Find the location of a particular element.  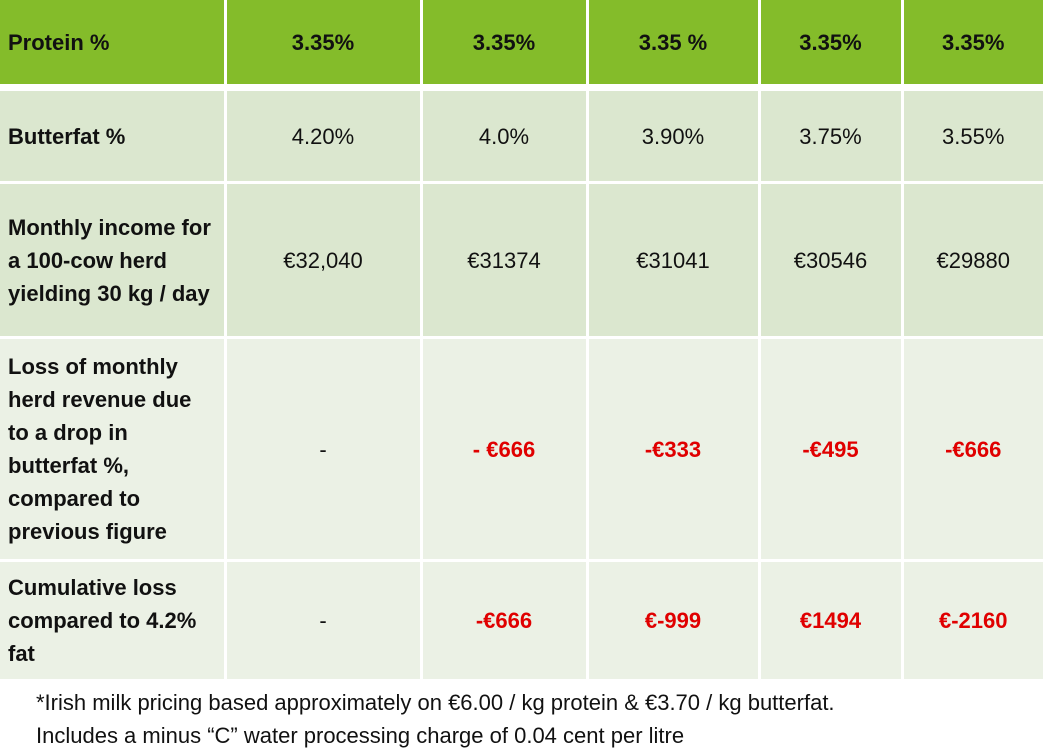

protein-row: Protein % 3.35% 3.35% 3.35 % 3.35% 3.35% is located at coordinates (521, 45).